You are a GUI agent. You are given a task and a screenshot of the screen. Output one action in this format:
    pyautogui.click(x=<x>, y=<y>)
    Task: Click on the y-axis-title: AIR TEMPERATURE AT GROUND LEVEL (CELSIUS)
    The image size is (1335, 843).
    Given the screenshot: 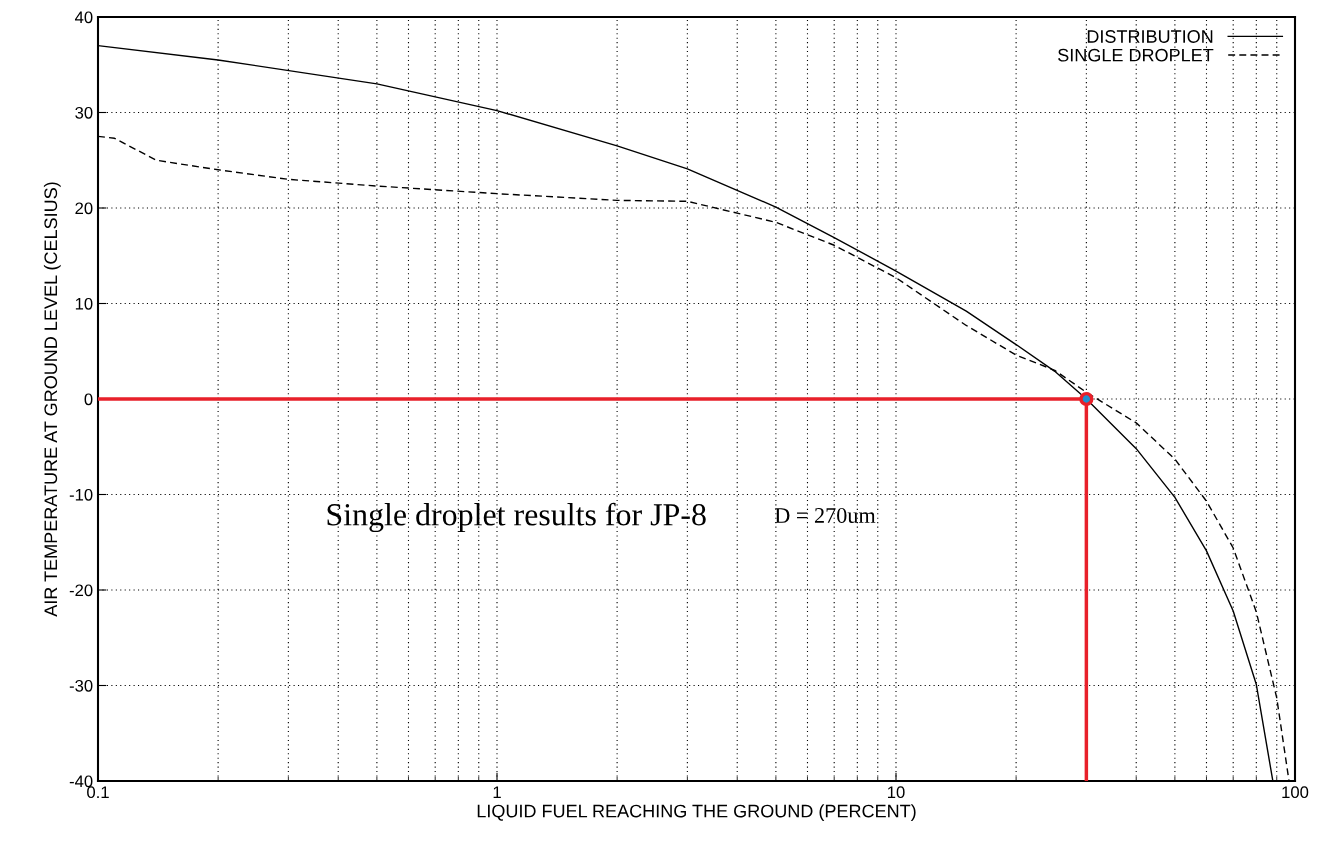 What is the action you would take?
    pyautogui.click(x=52, y=399)
    